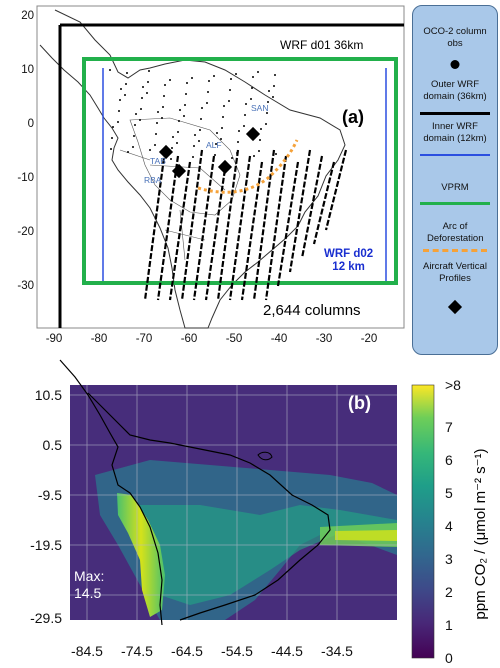 The image size is (500, 668). Describe the element at coordinates (27, 70) in the screenshot. I see `a-ytick: 10` at that location.